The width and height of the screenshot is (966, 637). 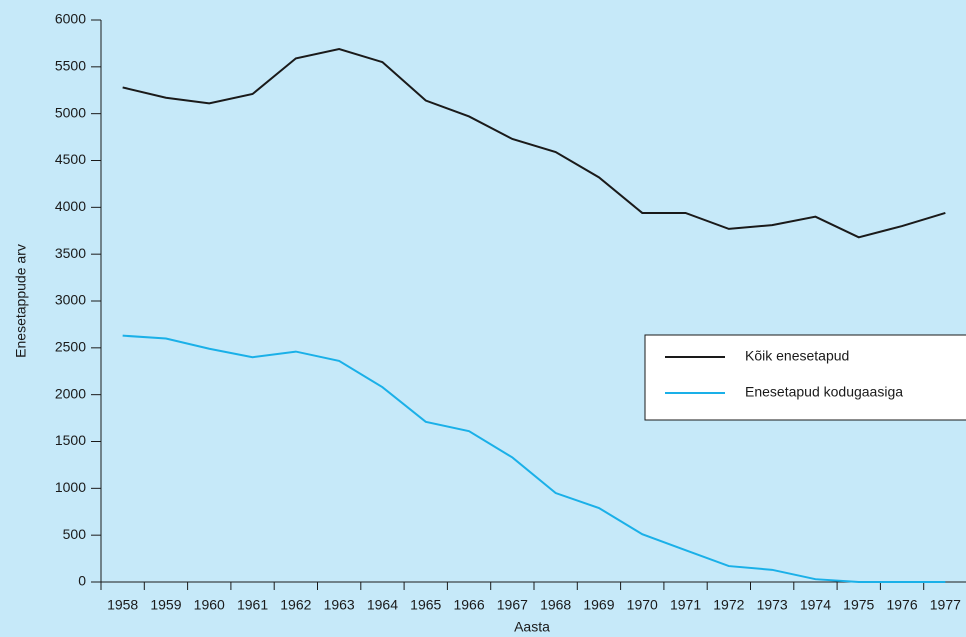 I want to click on y-axis-label: Enesetappude arv, so click(x=21, y=301).